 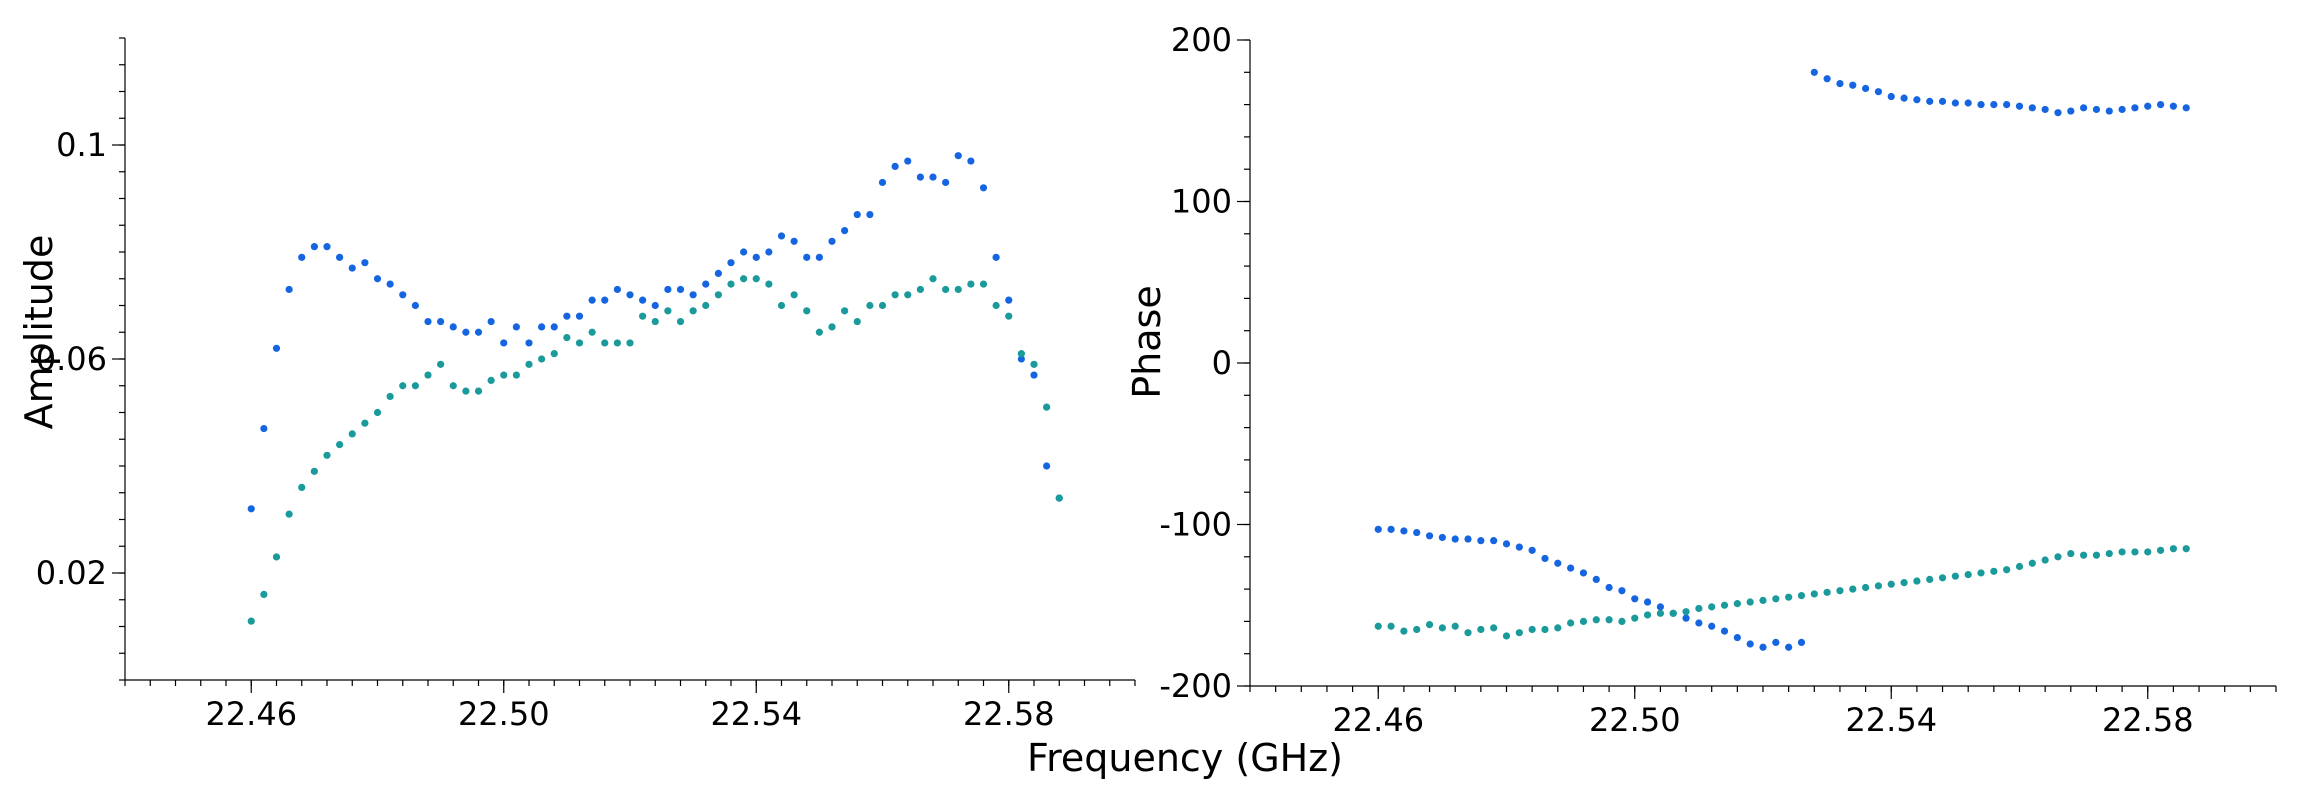 I want to click on phase-x-tick-label: 22.50, so click(x=1635, y=720).